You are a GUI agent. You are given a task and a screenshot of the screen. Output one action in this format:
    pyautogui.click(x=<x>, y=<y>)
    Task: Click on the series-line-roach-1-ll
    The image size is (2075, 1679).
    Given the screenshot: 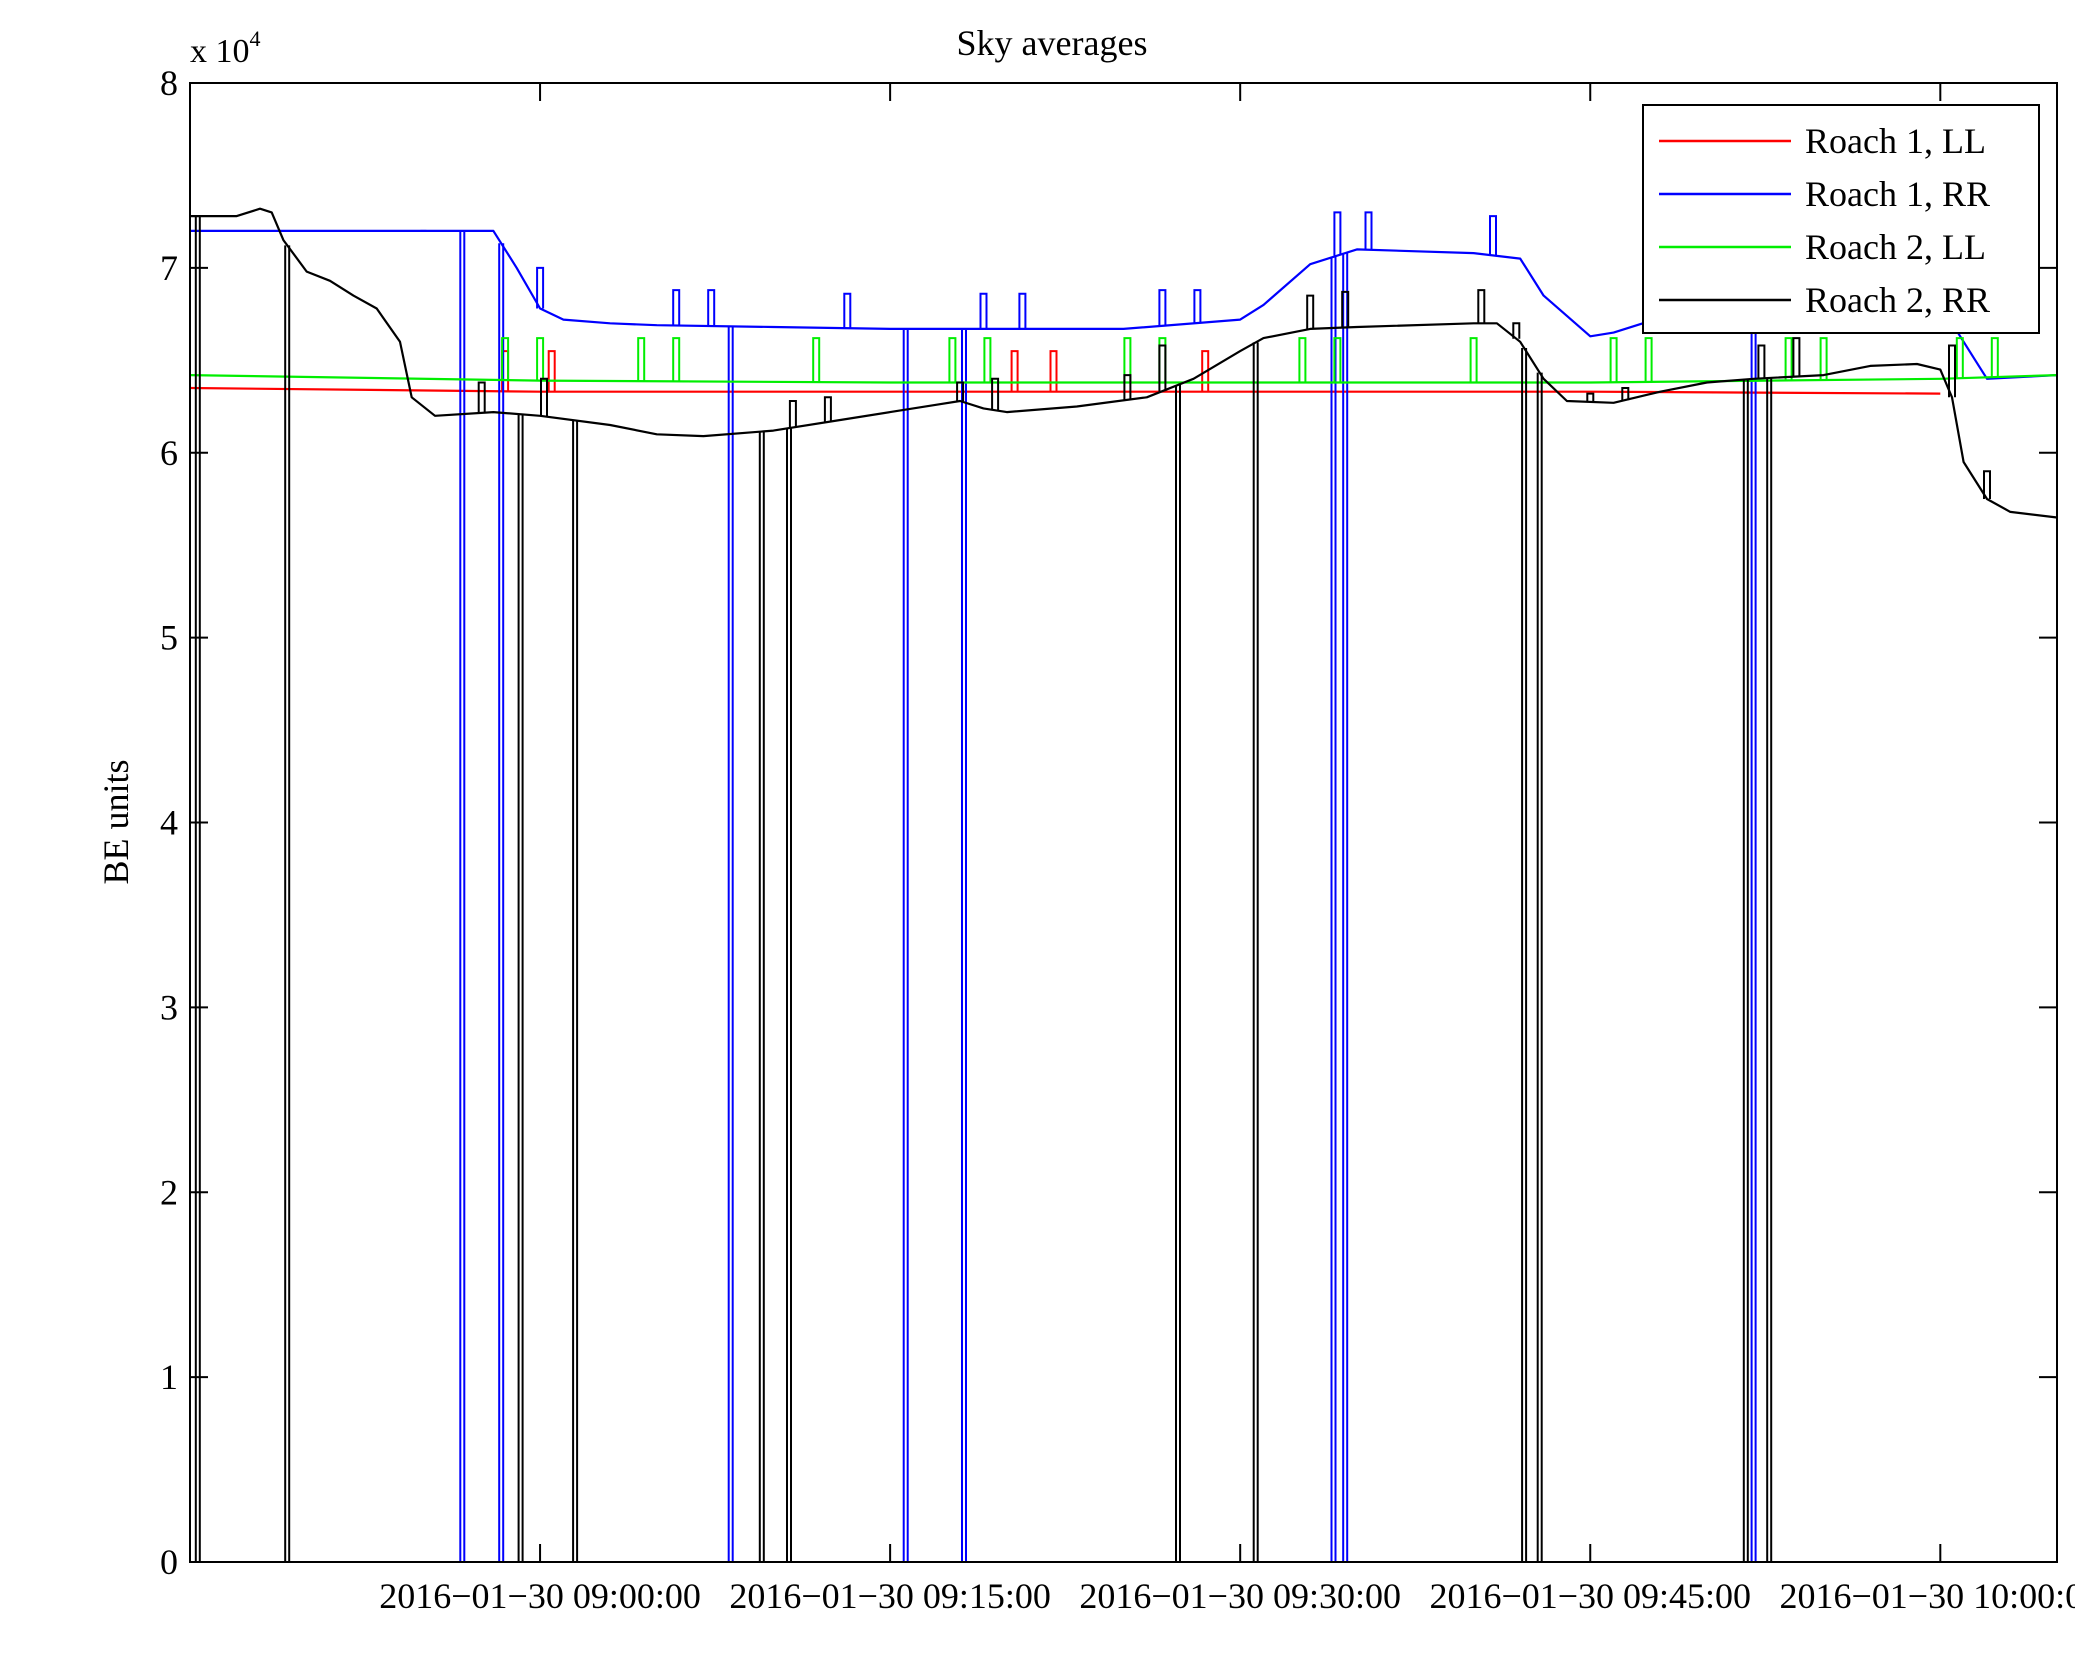 What is the action you would take?
    pyautogui.click(x=1065, y=390)
    